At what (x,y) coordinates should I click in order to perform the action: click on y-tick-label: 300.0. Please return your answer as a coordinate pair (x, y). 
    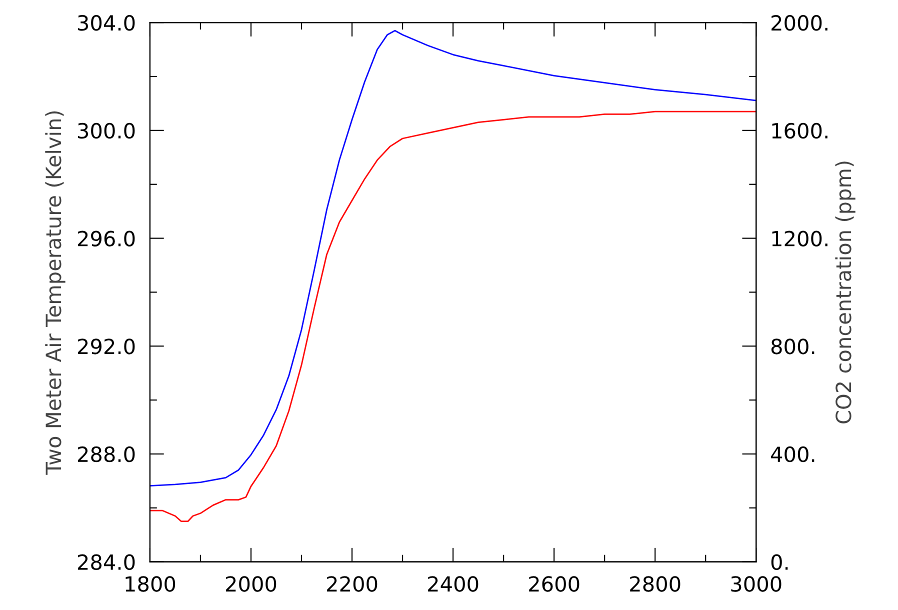
    Looking at the image, I should click on (106, 130).